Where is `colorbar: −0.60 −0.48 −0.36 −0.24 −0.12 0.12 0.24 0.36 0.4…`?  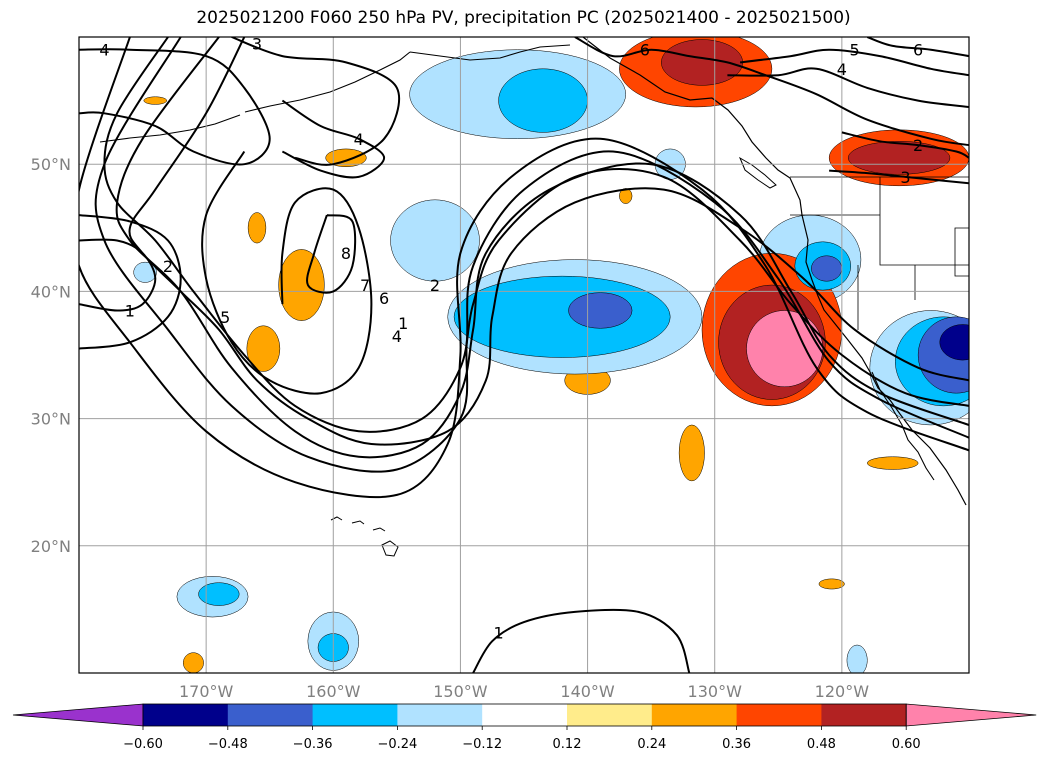
colorbar: −0.60 −0.48 −0.36 −0.24 −0.12 0.12 0.24 0.36 0.4… is located at coordinates (524, 727).